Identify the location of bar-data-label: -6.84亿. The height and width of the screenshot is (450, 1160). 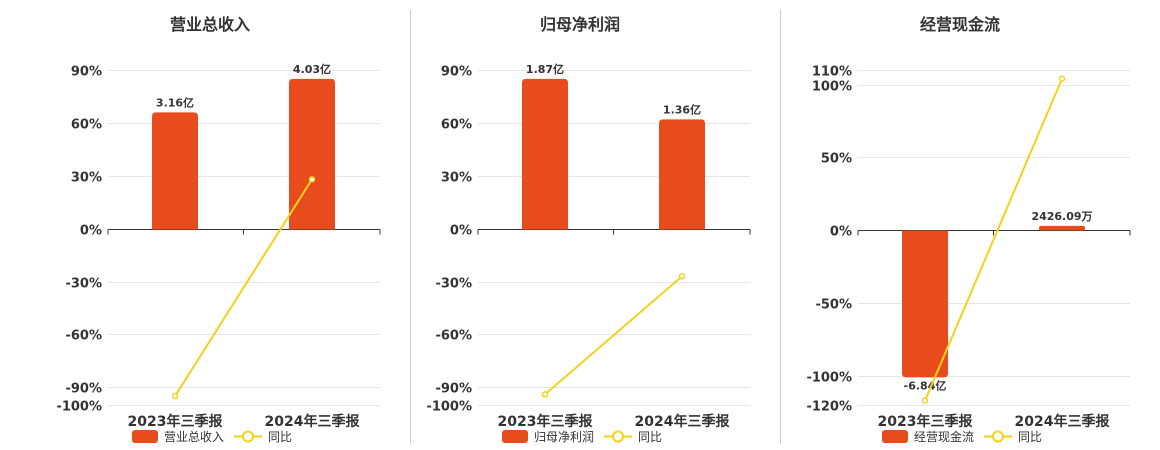
(925, 385).